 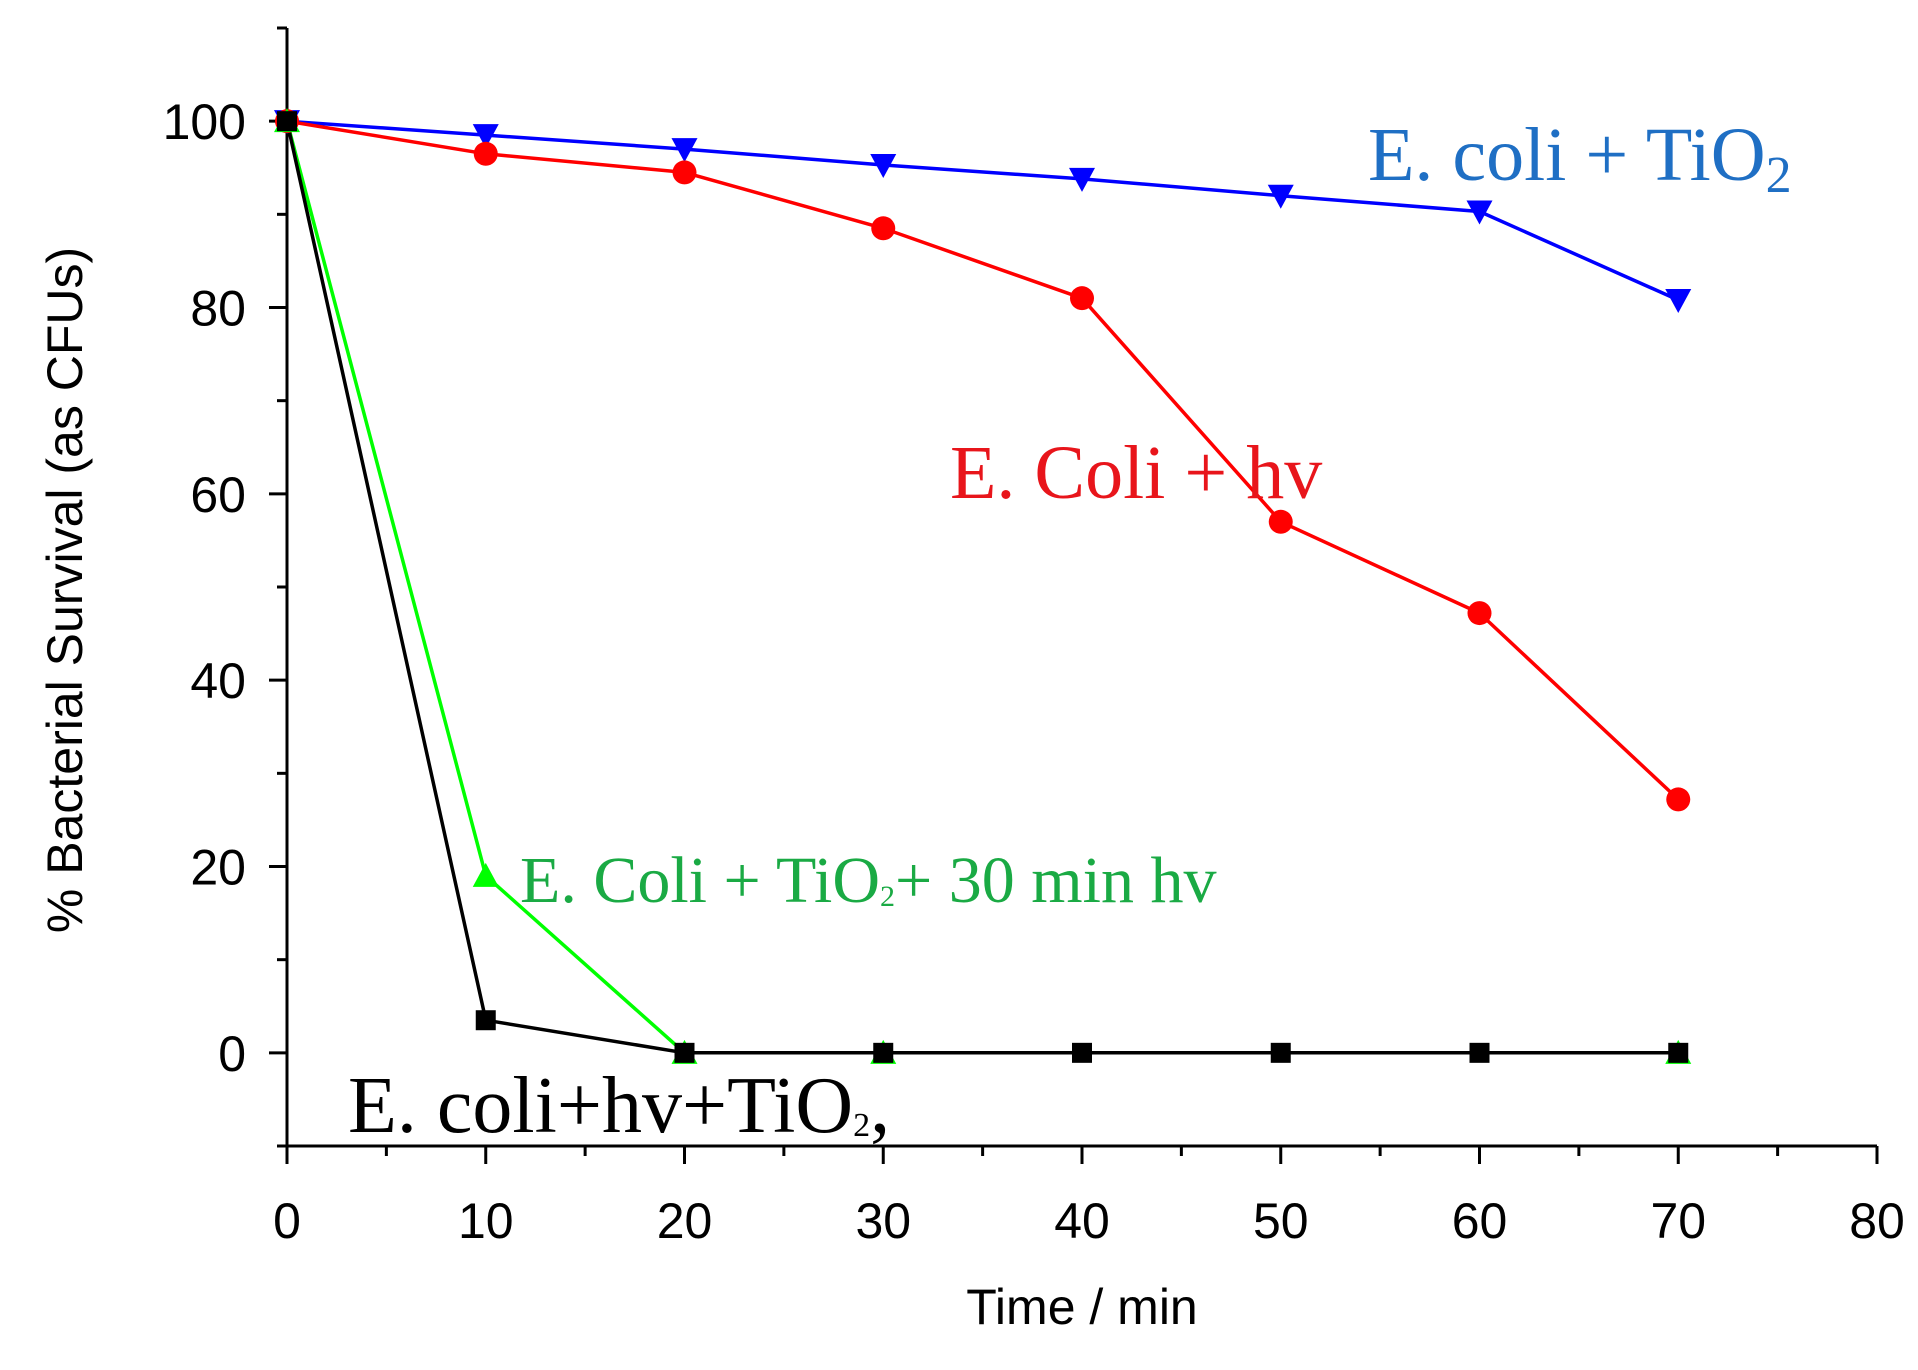 What do you see at coordinates (1678, 1221) in the screenshot?
I see `x-tick-label: 70` at bounding box center [1678, 1221].